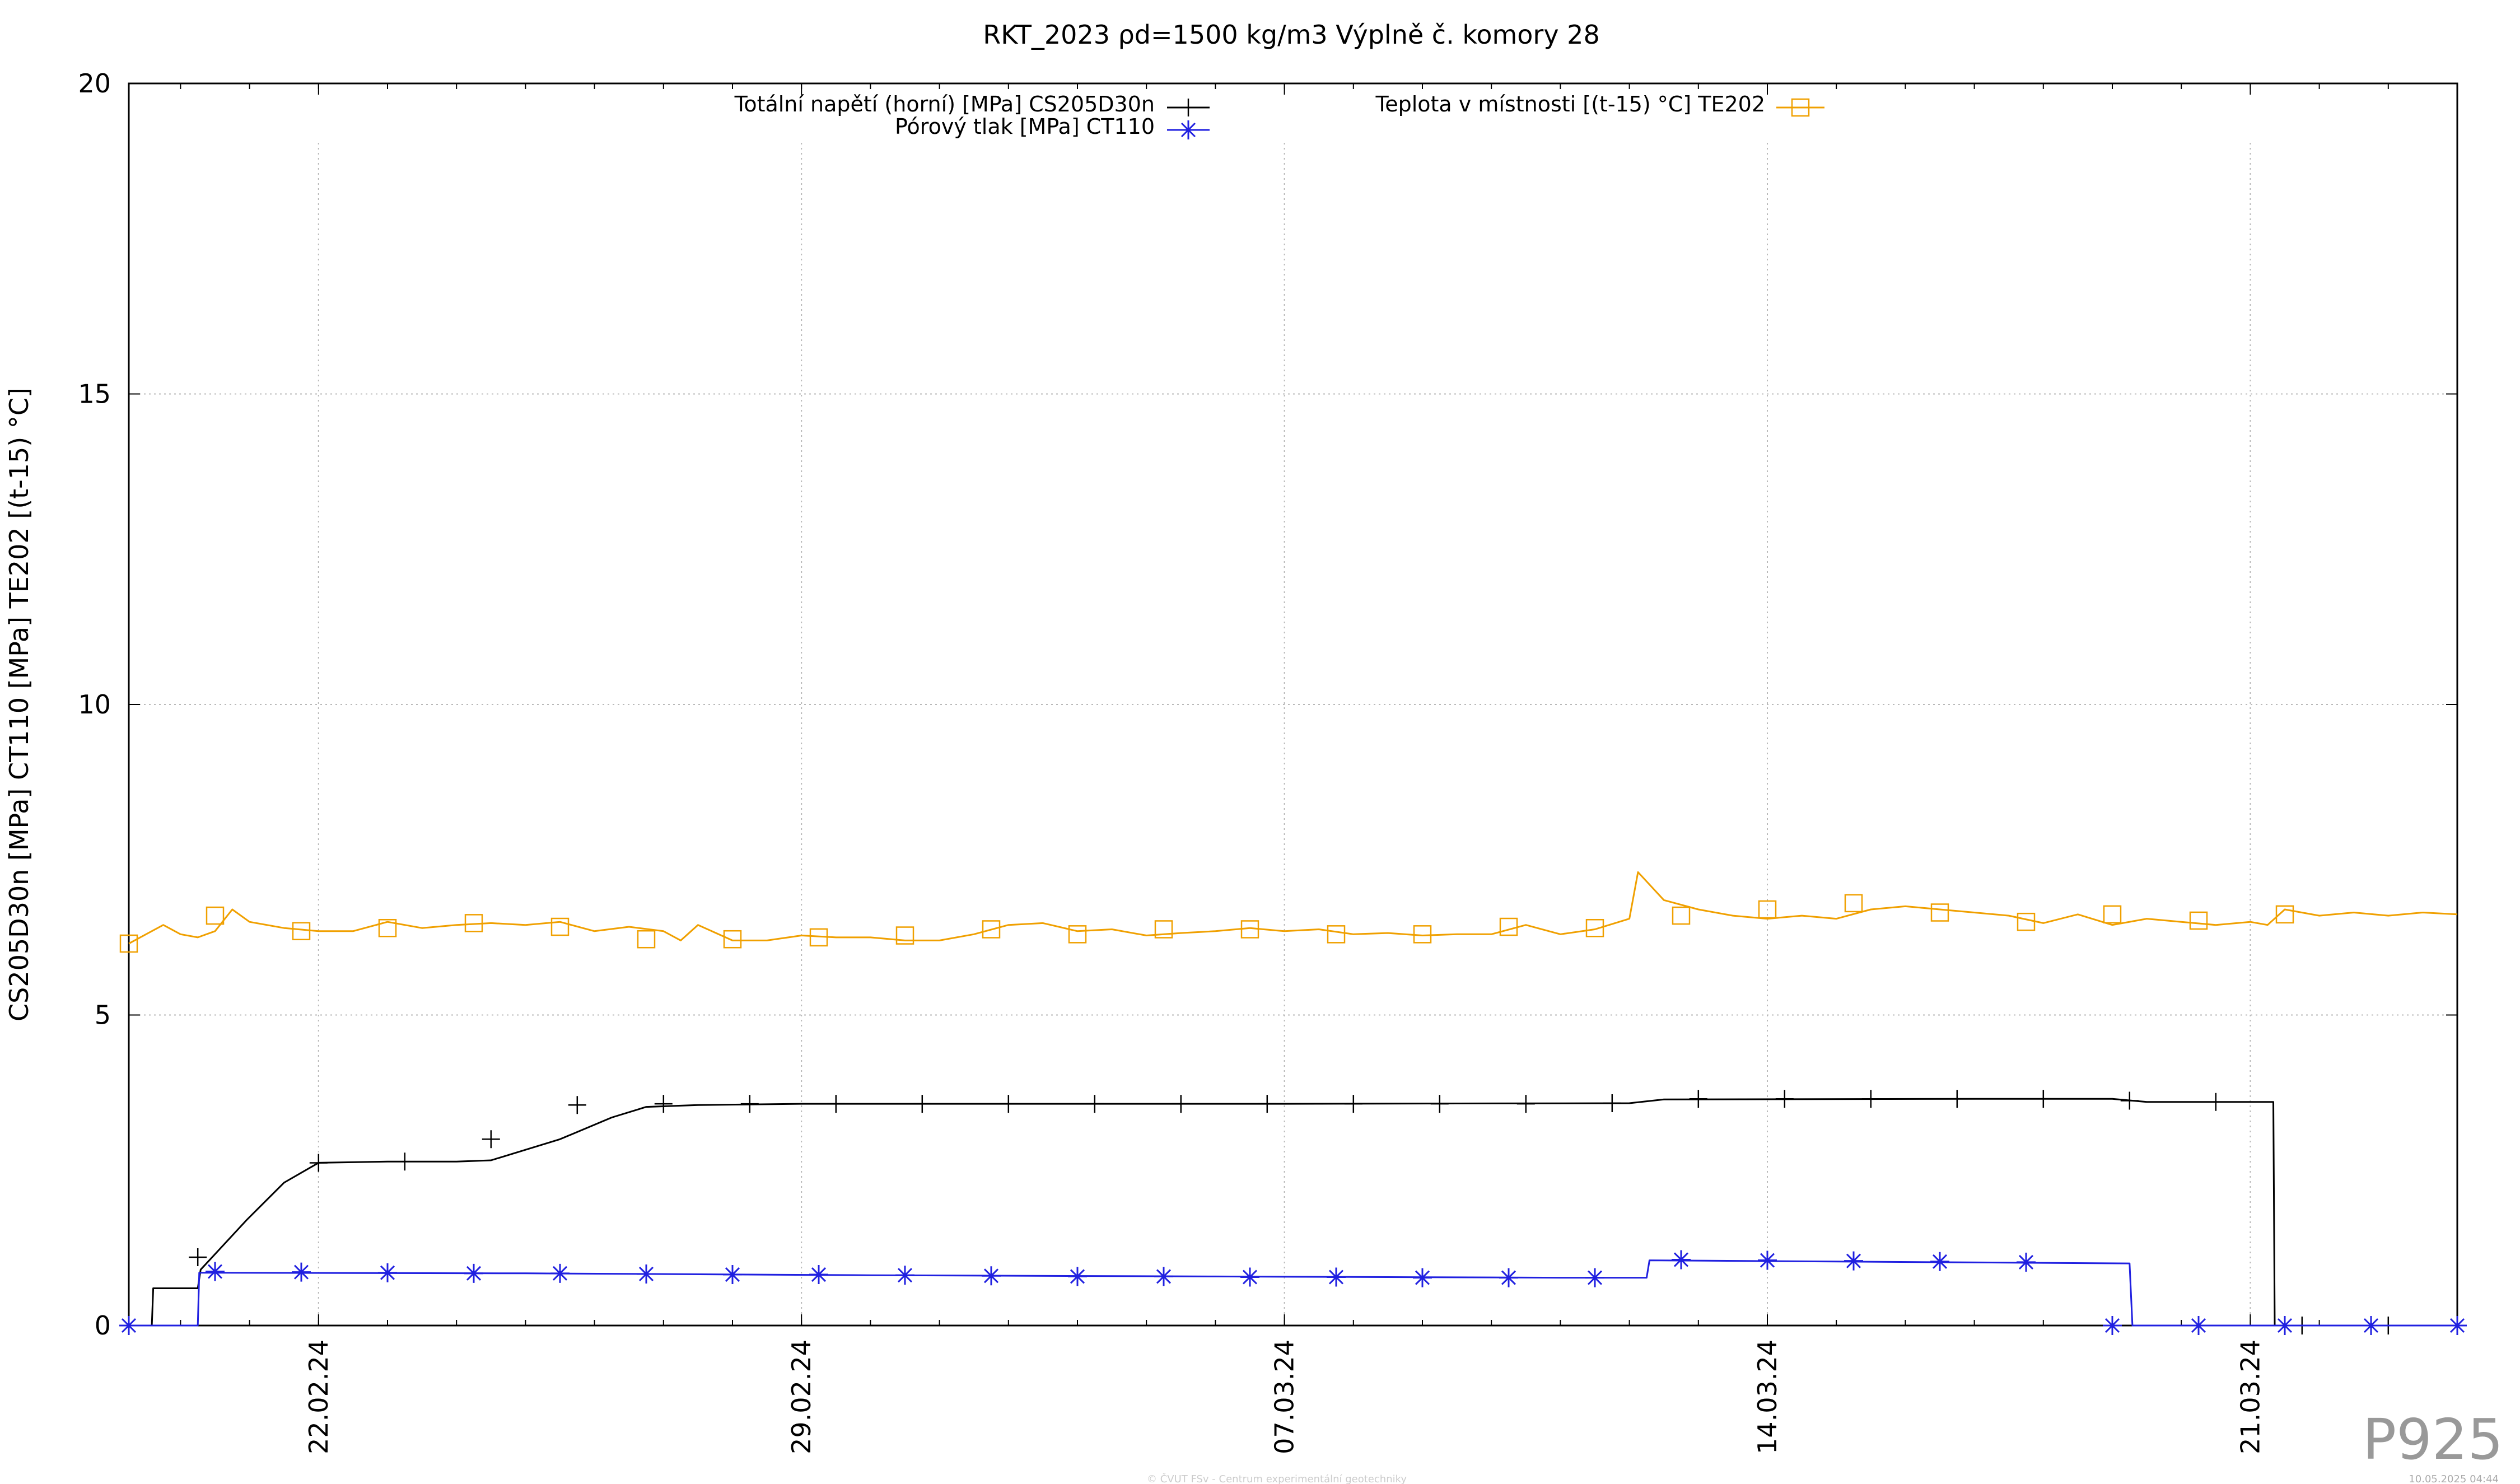  What do you see at coordinates (319, 1397) in the screenshot?
I see `x-tick-label: 22.02.24` at bounding box center [319, 1397].